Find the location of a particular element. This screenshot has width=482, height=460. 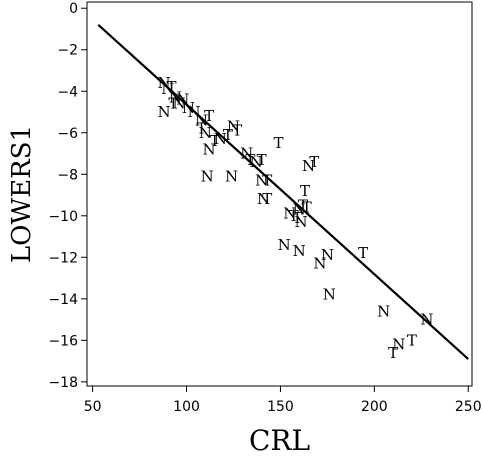

y-tick-label: −6 is located at coordinates (67, 134).